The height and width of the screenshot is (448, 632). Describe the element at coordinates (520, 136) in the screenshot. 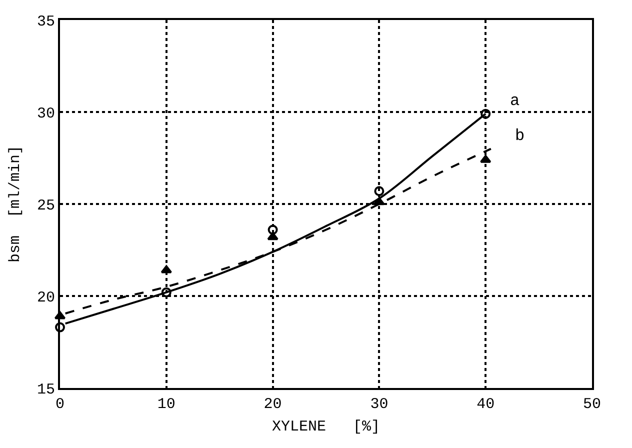

I see `series-label: b` at that location.